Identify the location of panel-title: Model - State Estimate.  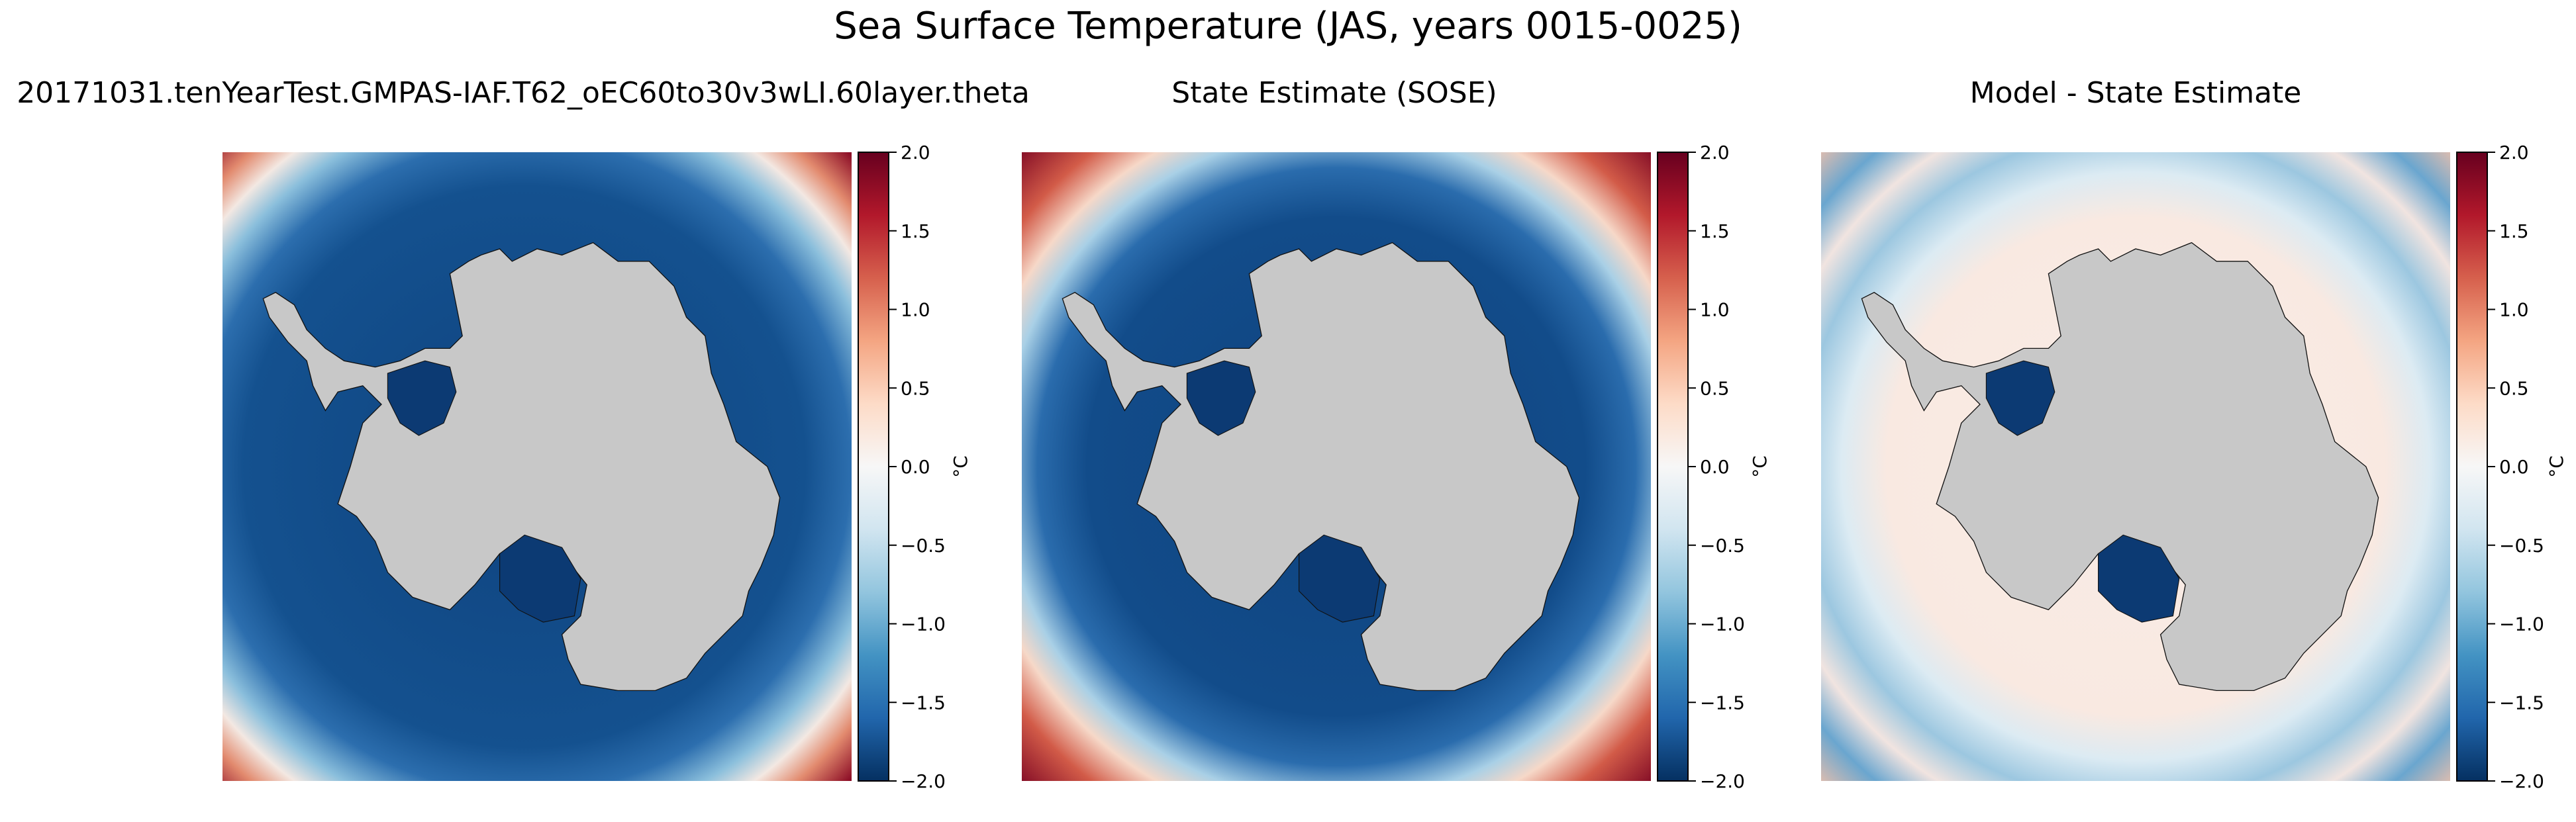
(2136, 93).